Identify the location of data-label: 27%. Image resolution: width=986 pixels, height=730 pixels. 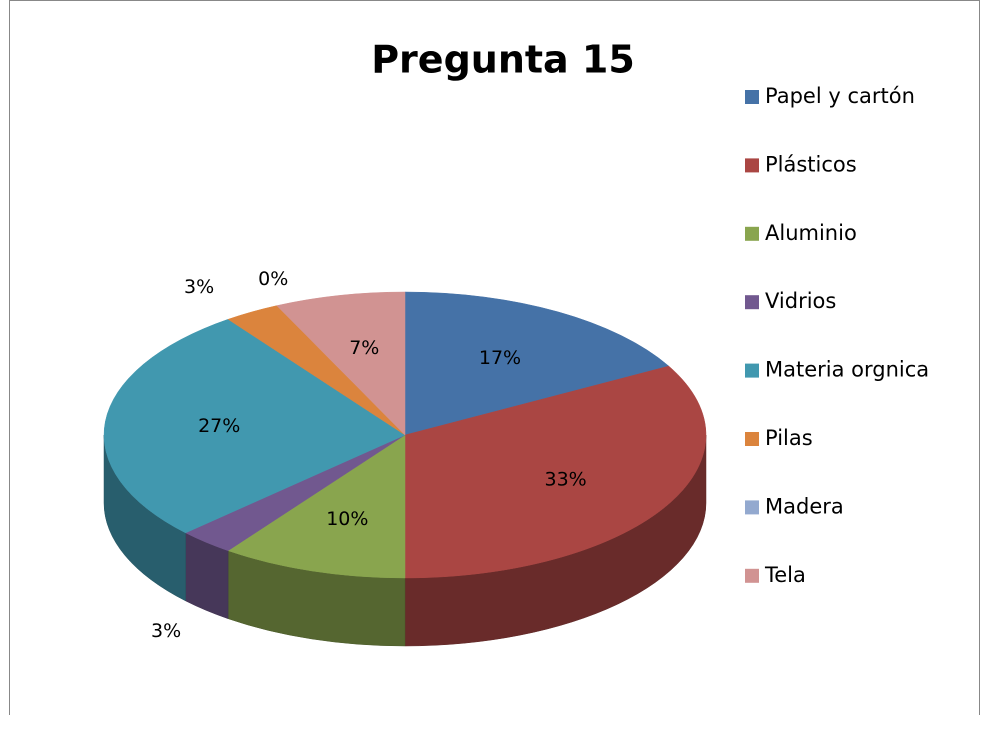
(219, 426).